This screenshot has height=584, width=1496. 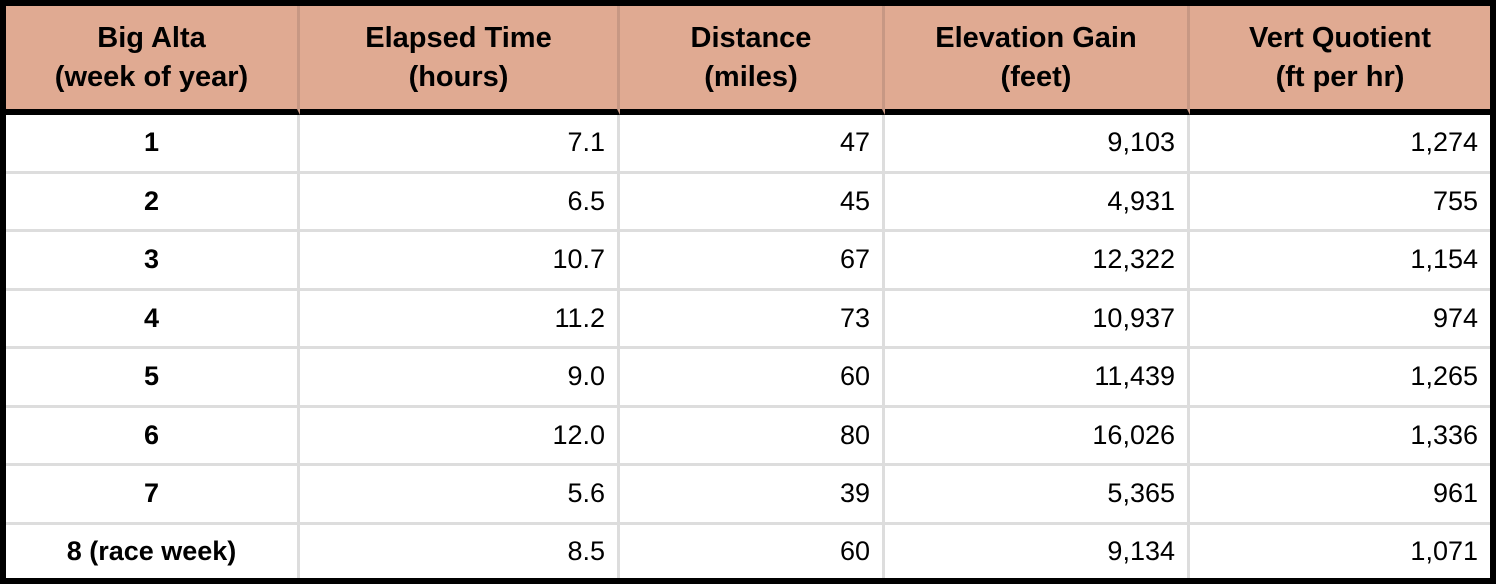 What do you see at coordinates (1037, 320) in the screenshot?
I see `cell-feet: 10,937` at bounding box center [1037, 320].